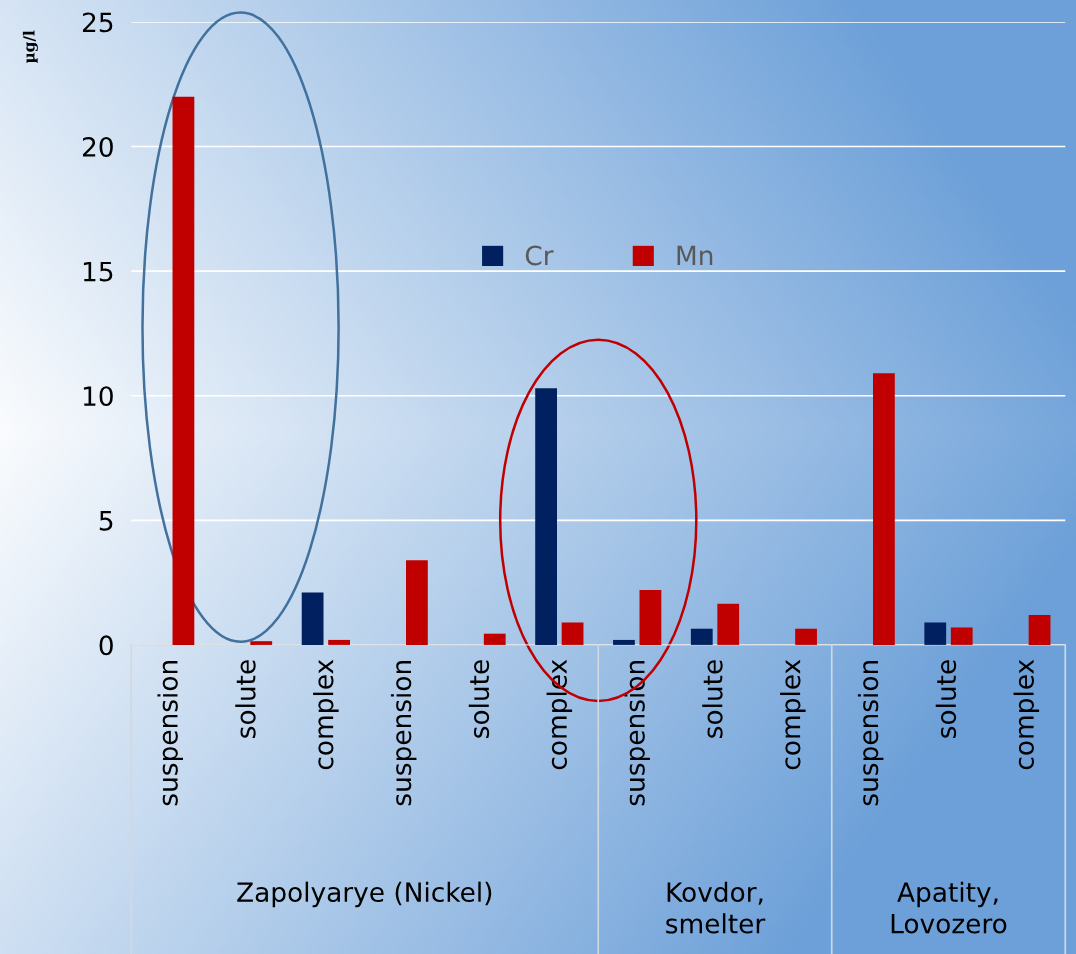  I want to click on y-tick-label: 15, so click(98, 271).